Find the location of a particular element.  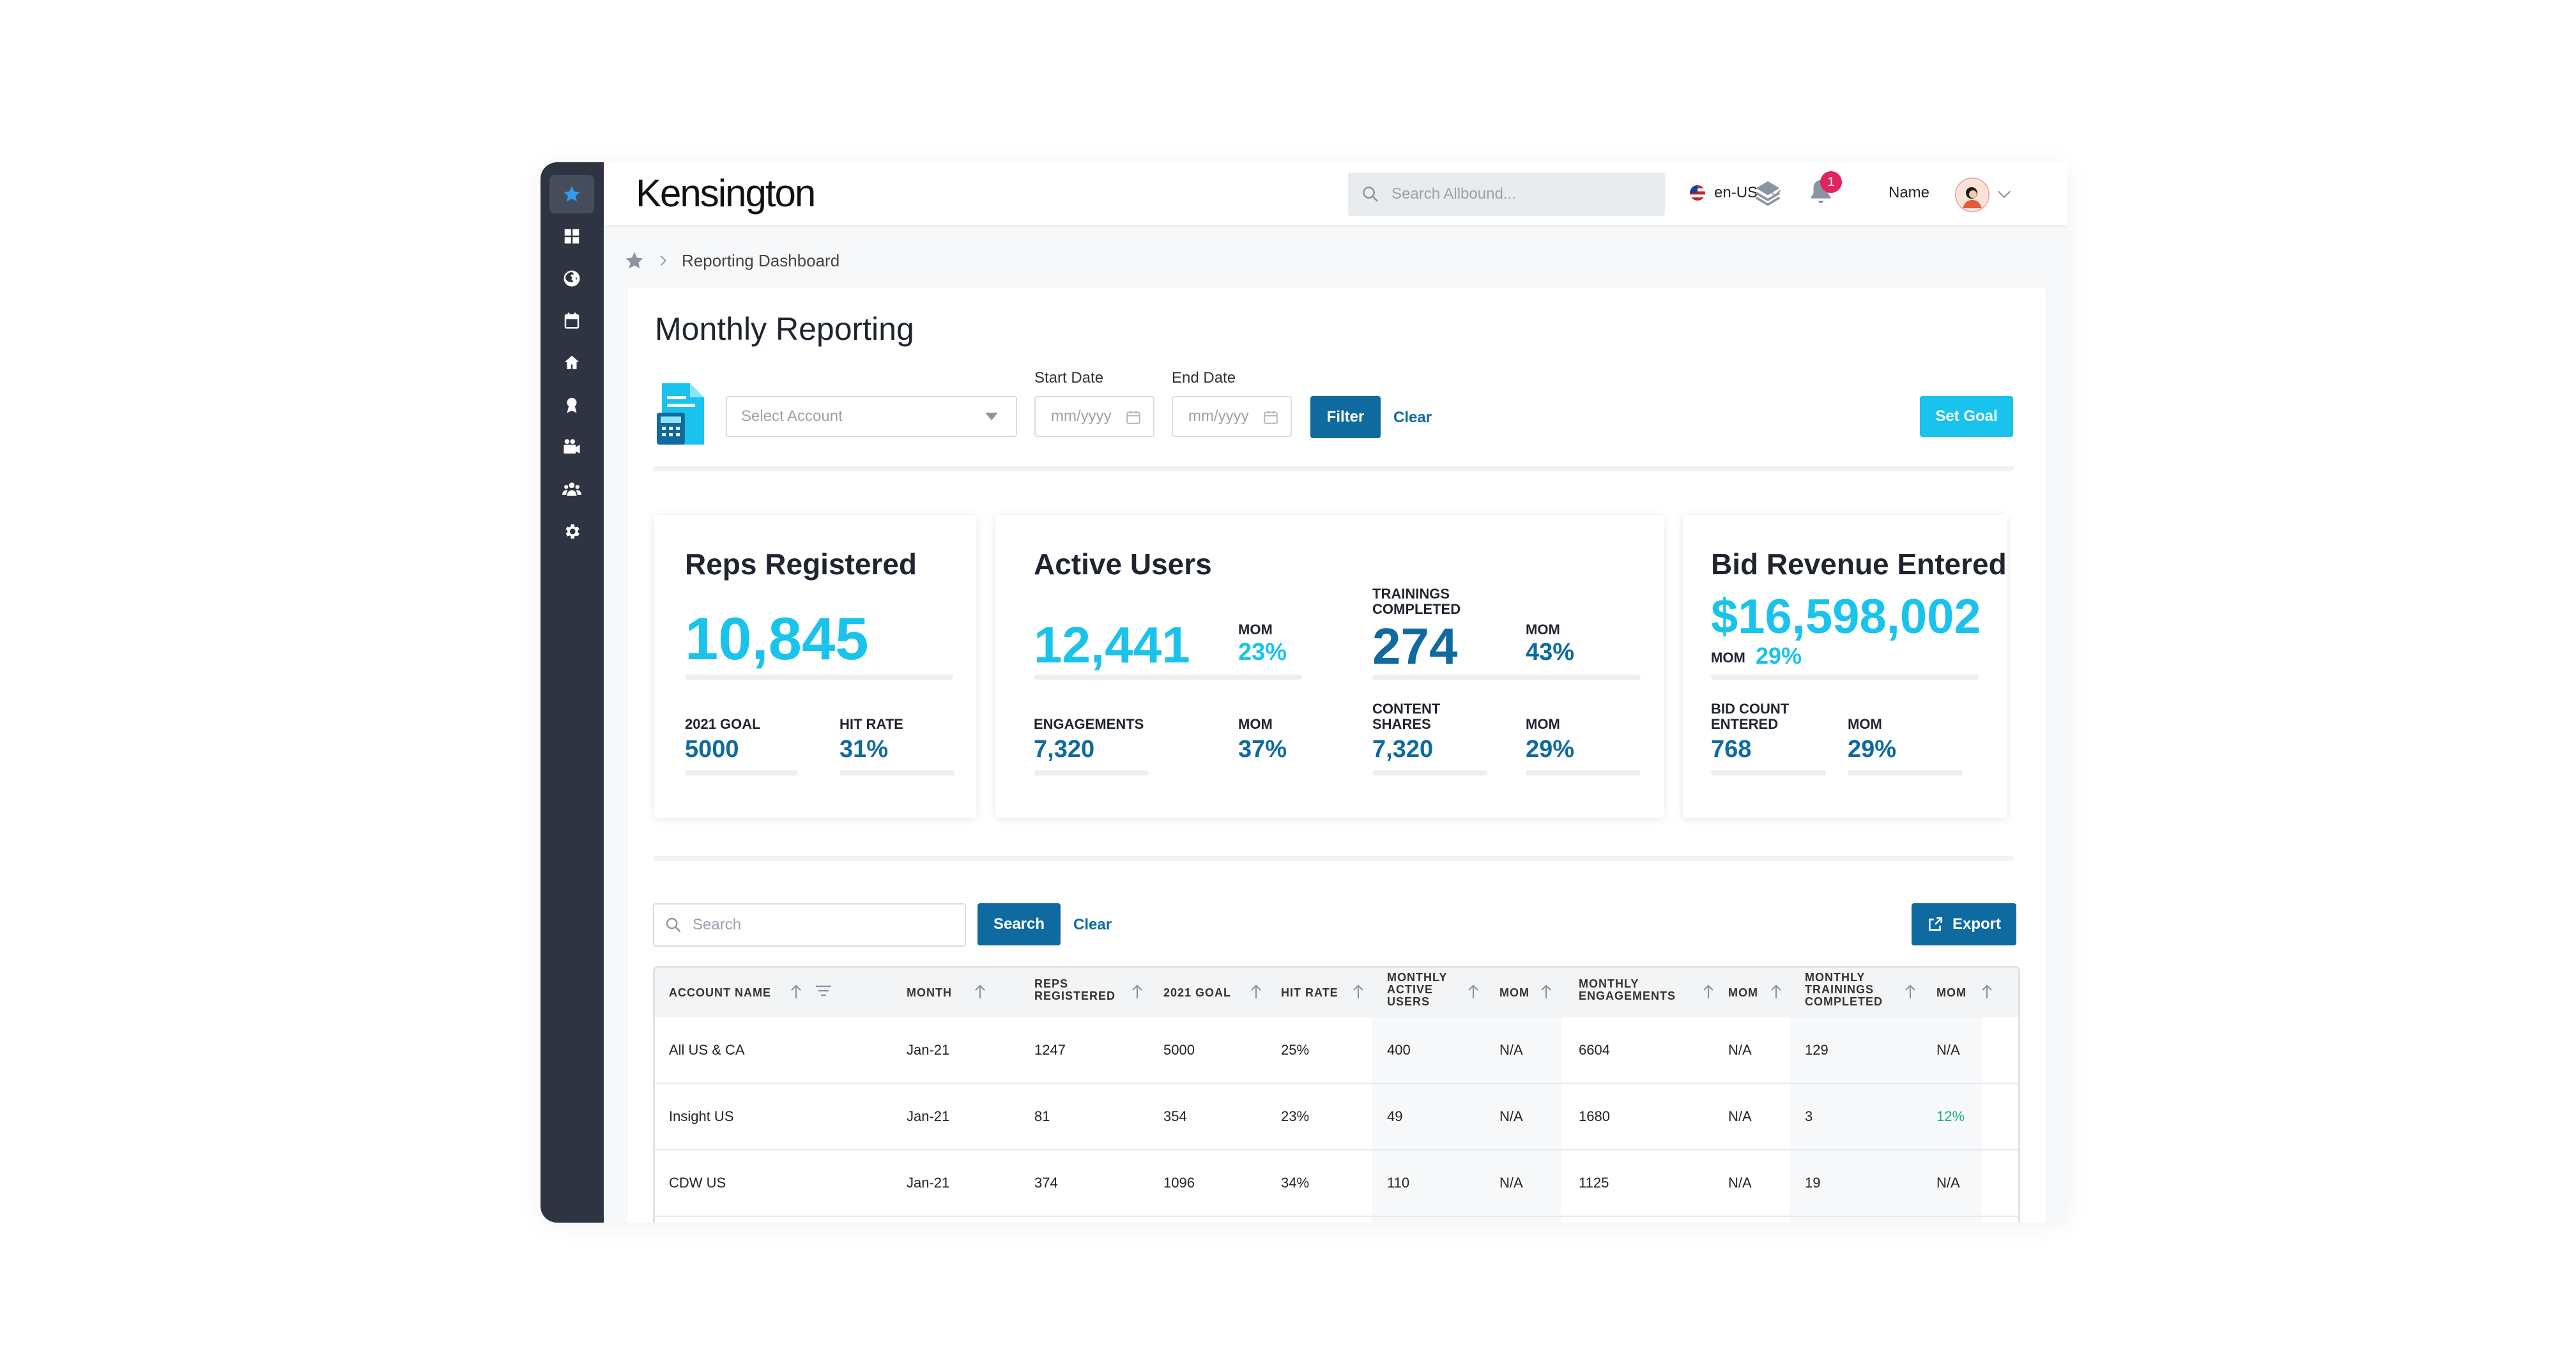

col-monthly-active-users: MONTHLY ACTIVE USERS is located at coordinates (1417, 989).